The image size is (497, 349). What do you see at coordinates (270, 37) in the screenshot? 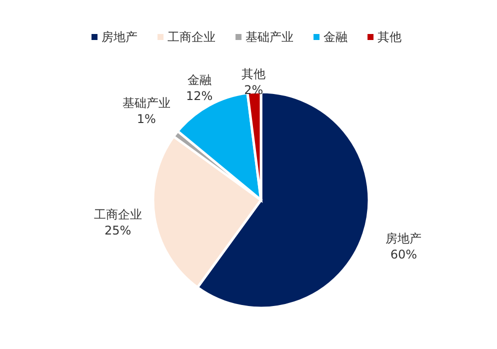
I see `legend-label: 基础产业` at bounding box center [270, 37].